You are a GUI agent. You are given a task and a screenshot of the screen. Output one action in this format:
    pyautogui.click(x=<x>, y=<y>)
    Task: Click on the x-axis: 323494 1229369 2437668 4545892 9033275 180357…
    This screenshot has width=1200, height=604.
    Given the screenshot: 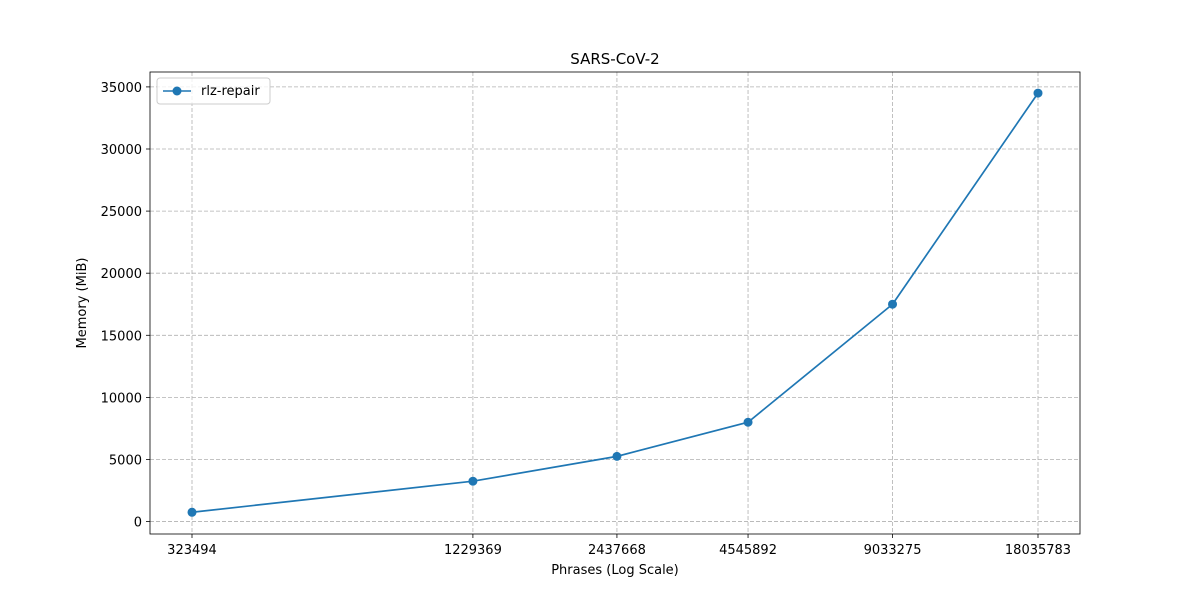 What is the action you would take?
    pyautogui.click(x=619, y=546)
    